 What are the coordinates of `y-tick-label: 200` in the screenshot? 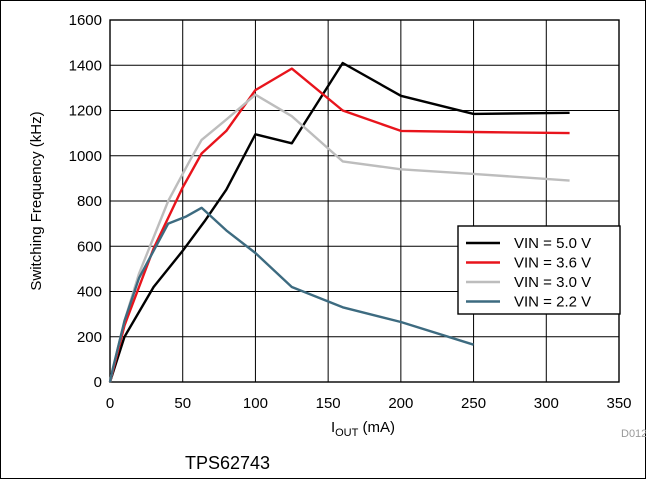 It's located at (89, 337).